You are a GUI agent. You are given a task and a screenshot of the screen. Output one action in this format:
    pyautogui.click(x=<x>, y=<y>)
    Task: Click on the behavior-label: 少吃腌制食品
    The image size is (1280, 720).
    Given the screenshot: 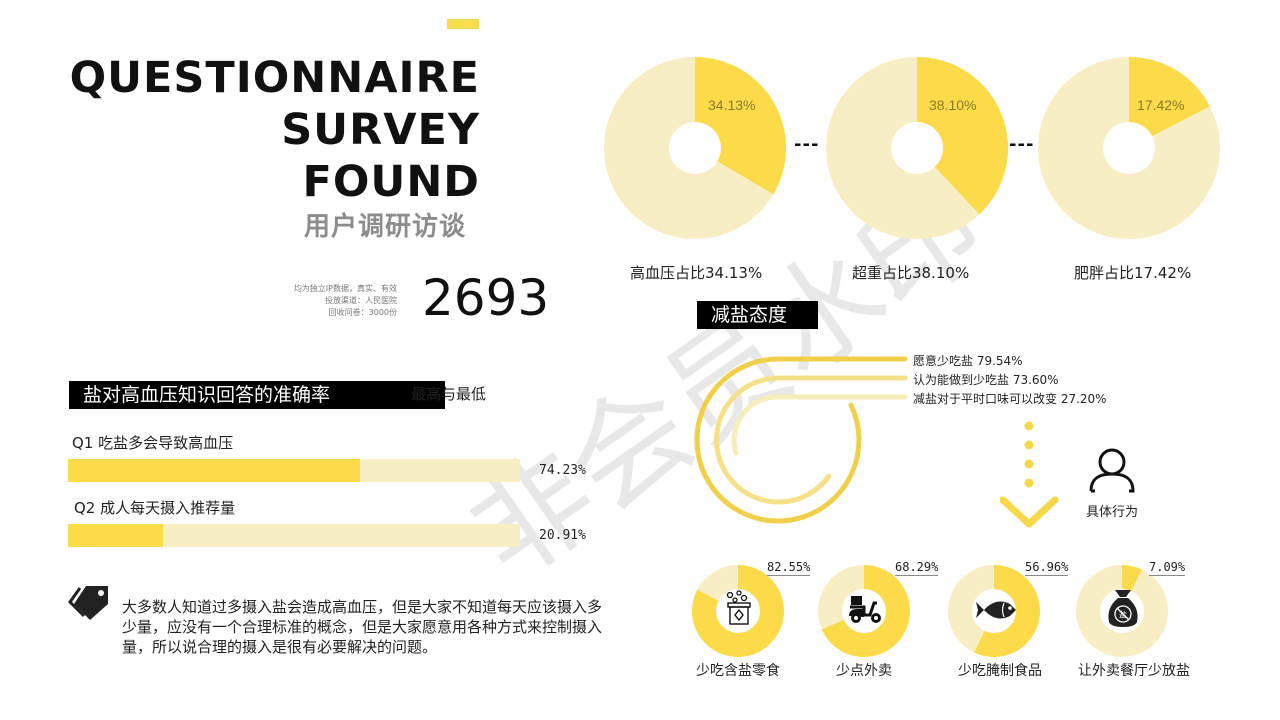 What is the action you would take?
    pyautogui.click(x=1000, y=671)
    